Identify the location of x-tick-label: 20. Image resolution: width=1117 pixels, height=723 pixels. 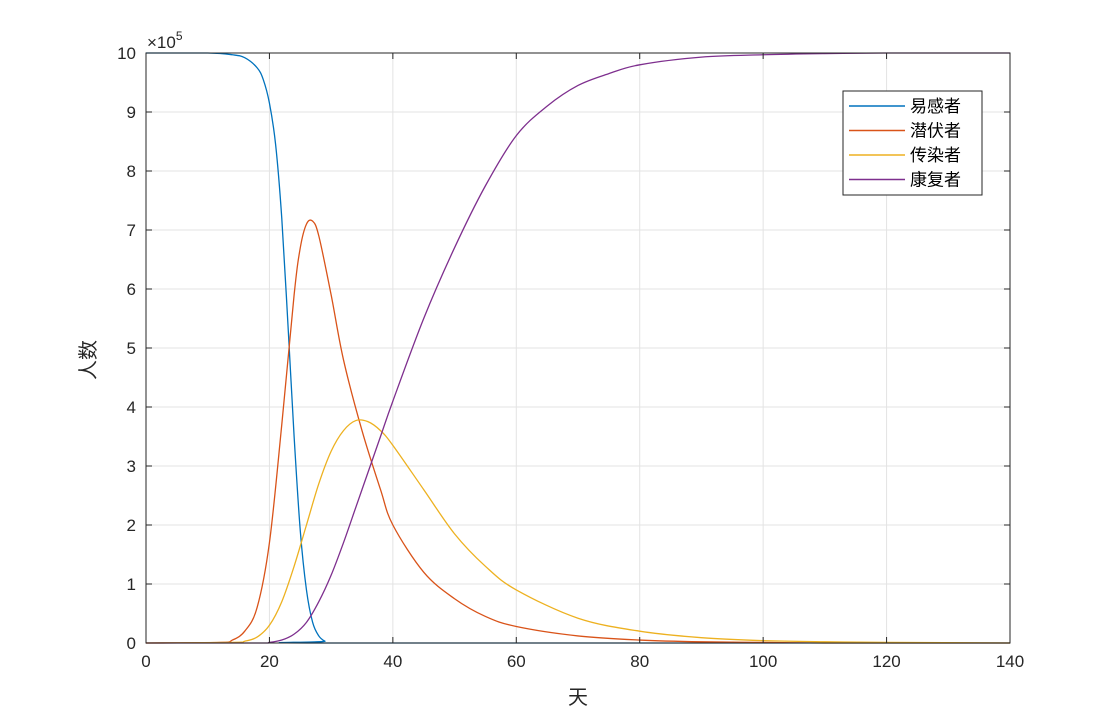
(269, 661).